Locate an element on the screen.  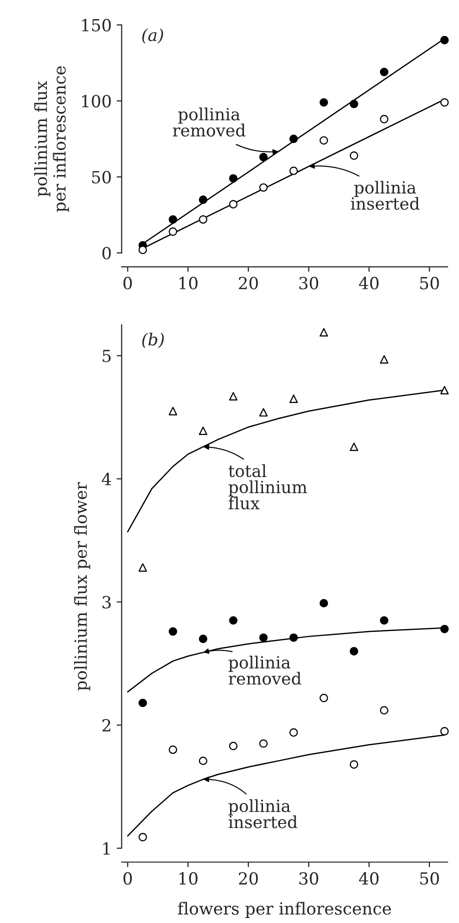
y-tick-label: 5 is located at coordinates (106, 356).